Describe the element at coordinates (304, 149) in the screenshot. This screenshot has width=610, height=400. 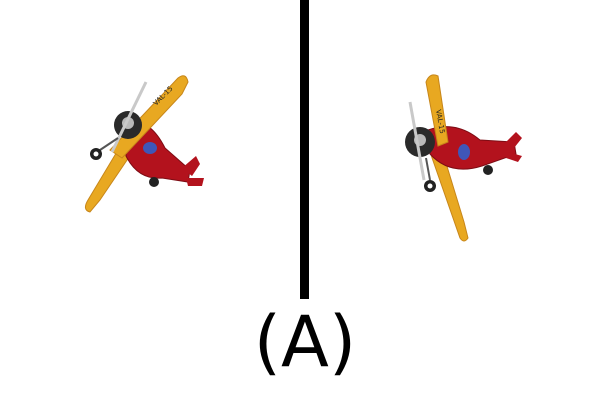
I see `vertical-divider` at that location.